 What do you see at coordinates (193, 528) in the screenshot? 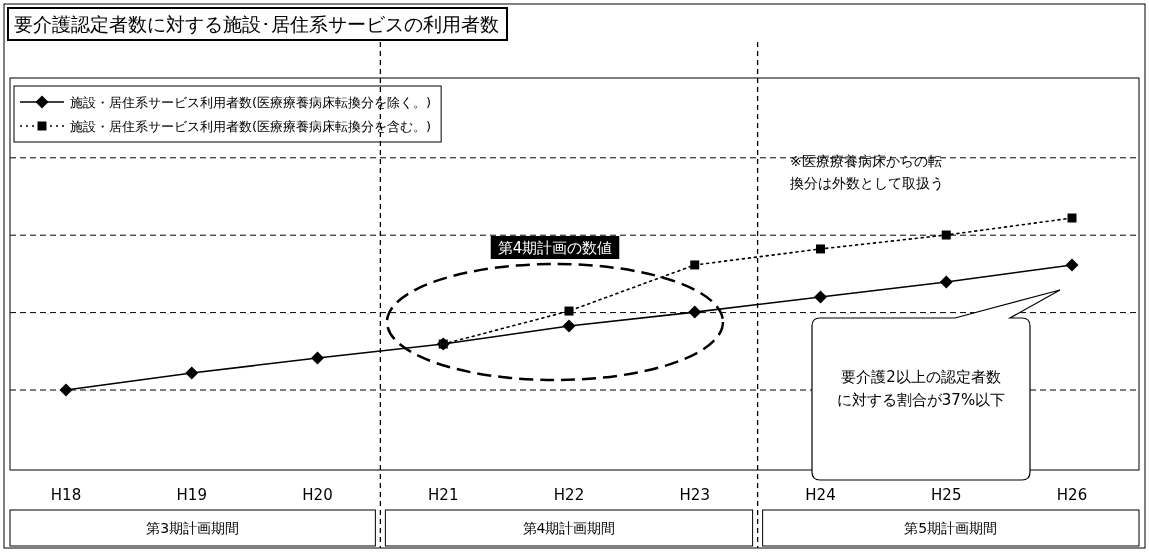
I see `text: 第3期計画期間` at bounding box center [193, 528].